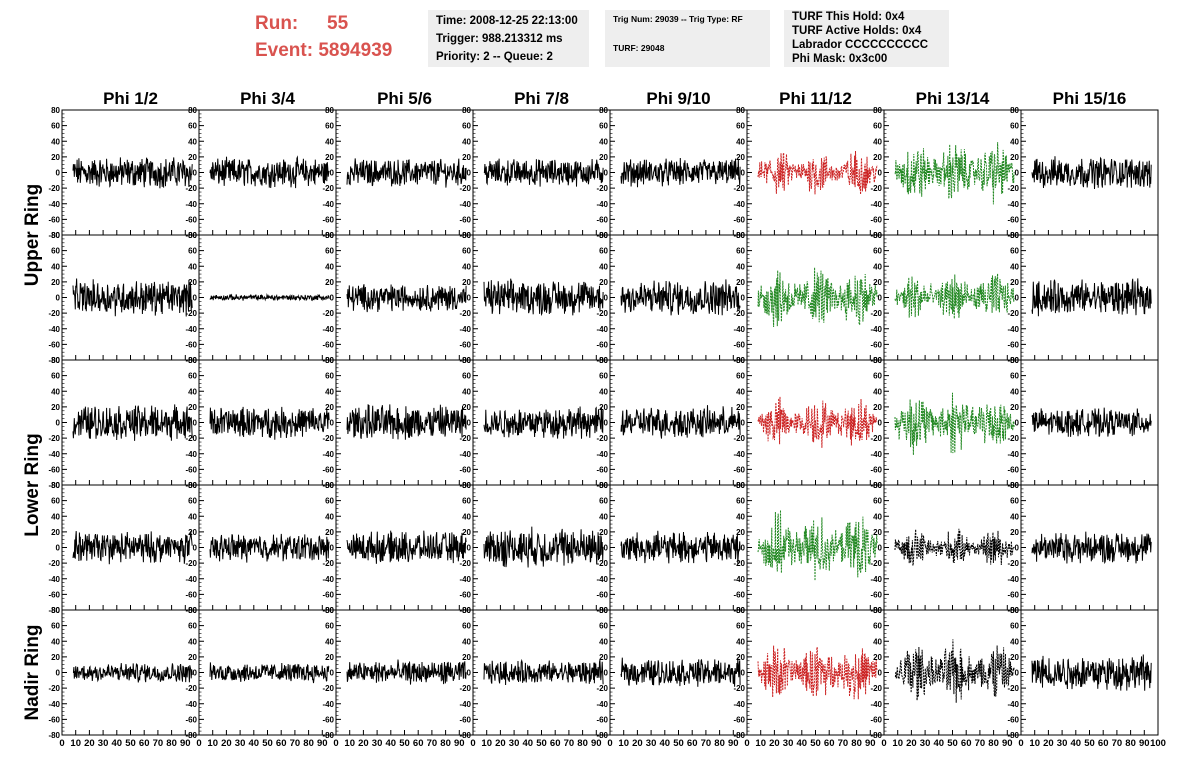 This screenshot has height=772, width=1196. I want to click on run-event-block: Run: 55 Event: 5894939, so click(340, 37).